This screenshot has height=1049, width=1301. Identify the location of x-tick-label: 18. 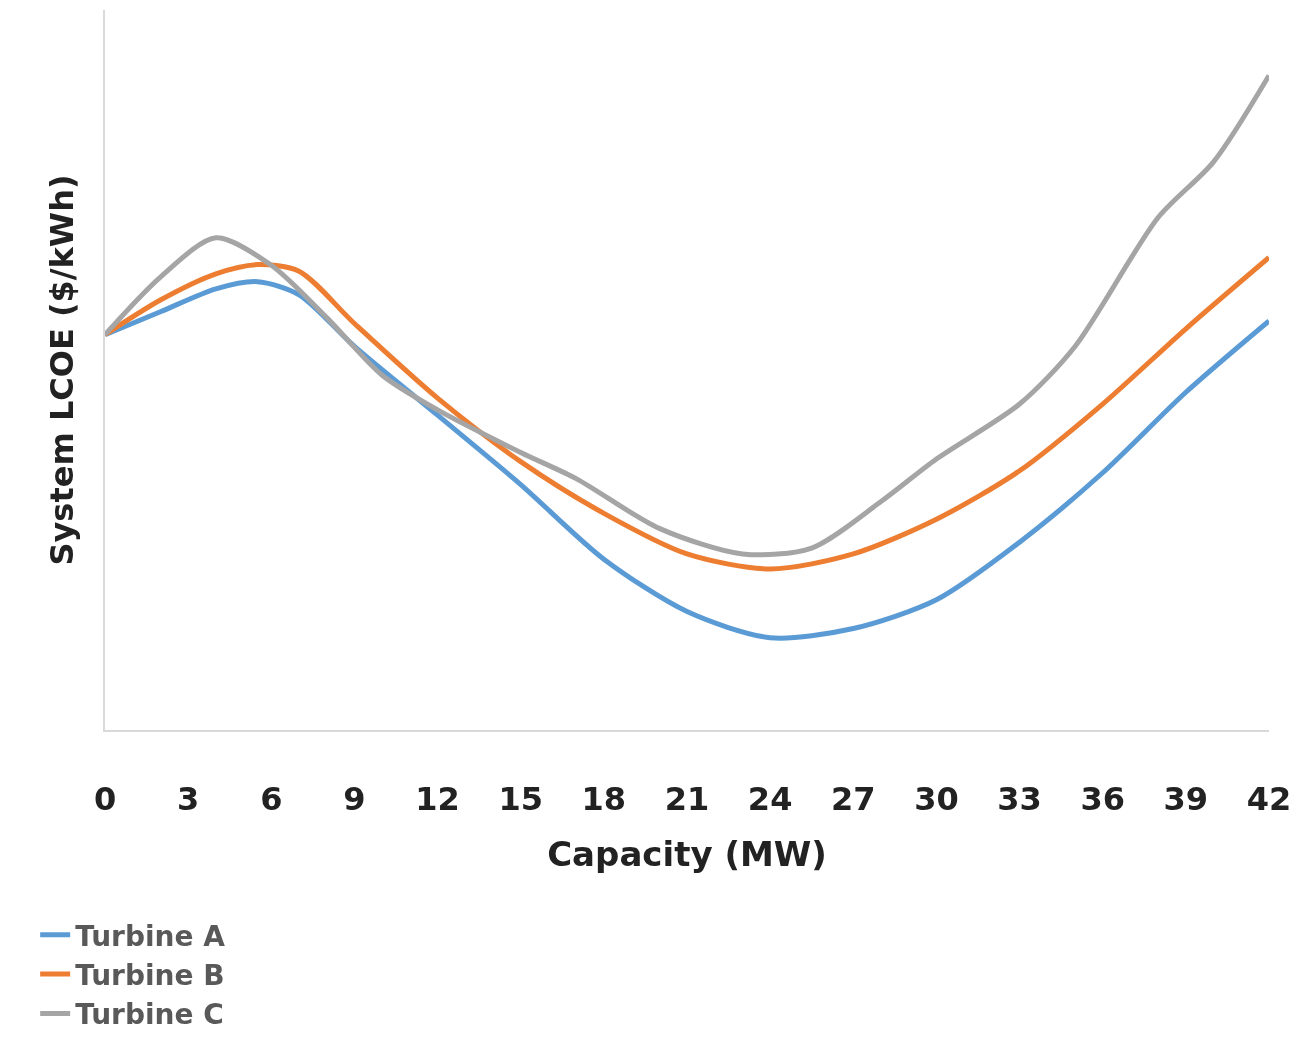
(604, 799).